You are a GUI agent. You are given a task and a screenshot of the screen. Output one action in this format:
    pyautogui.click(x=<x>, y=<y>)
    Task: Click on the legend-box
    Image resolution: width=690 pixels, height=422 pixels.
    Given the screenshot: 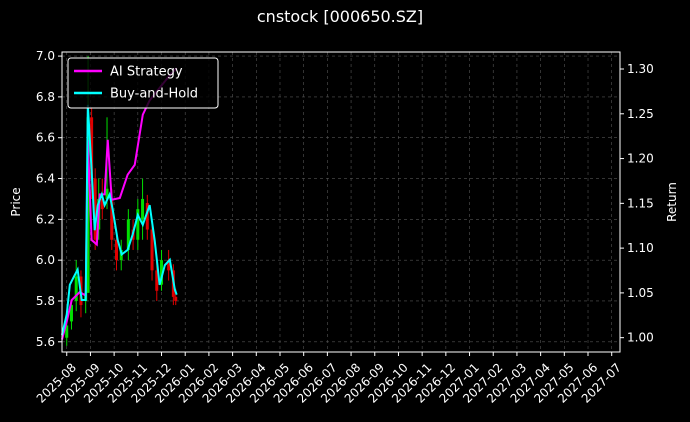 What is the action you would take?
    pyautogui.click(x=143, y=83)
    